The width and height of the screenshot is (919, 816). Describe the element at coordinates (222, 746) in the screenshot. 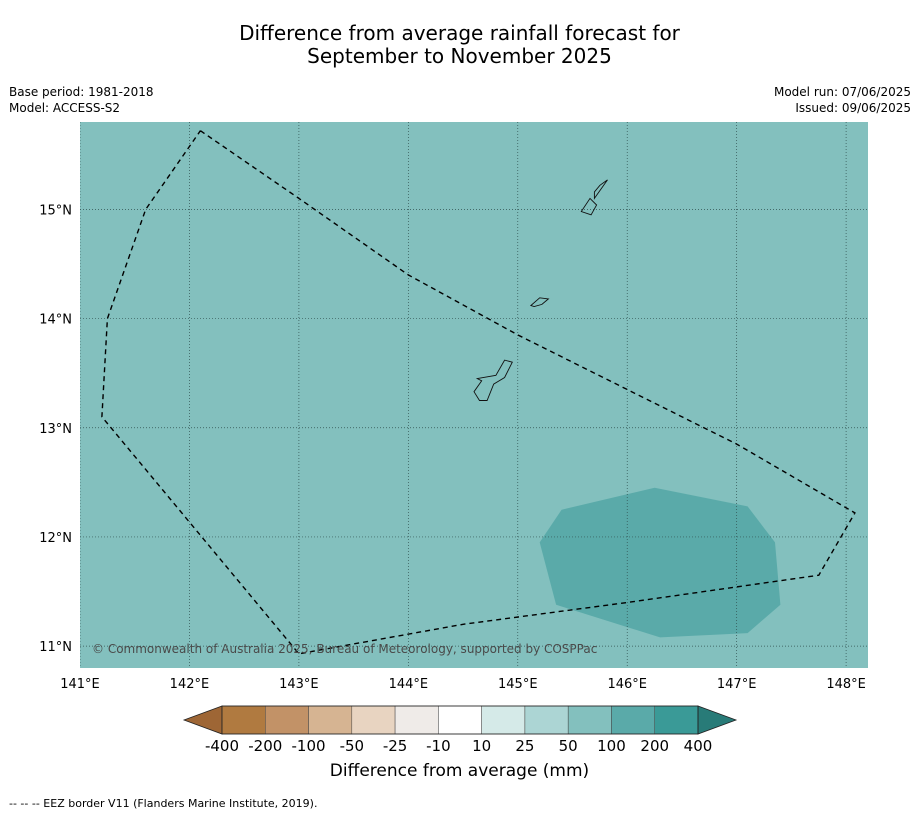

I see `colorbar-tick-label: -400` at that location.